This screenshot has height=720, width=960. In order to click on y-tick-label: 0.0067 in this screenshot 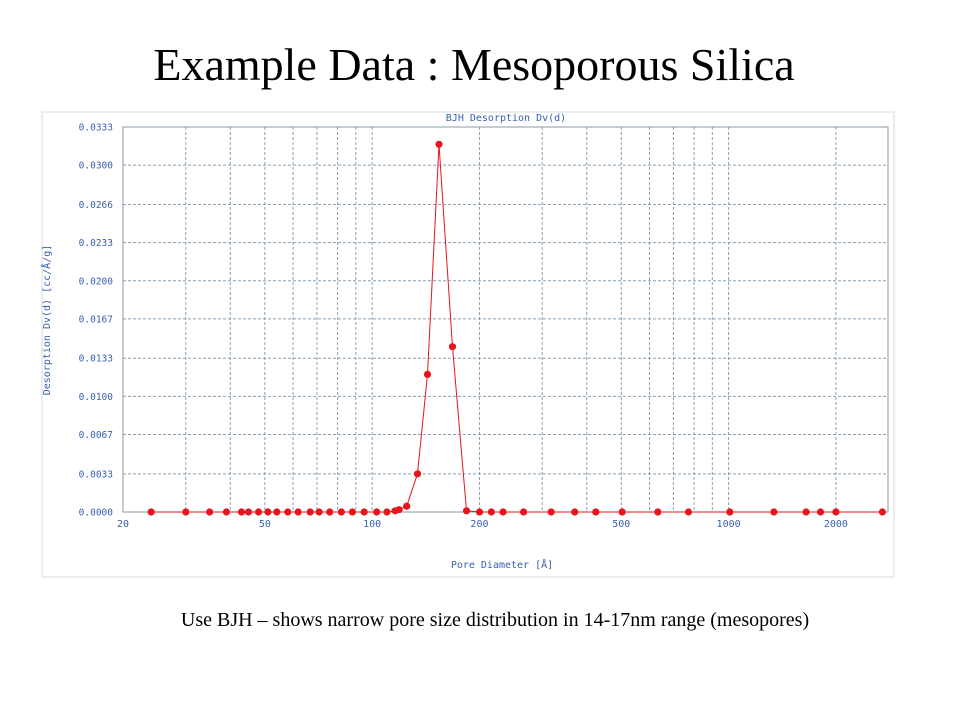, I will do `click(96, 435)`.